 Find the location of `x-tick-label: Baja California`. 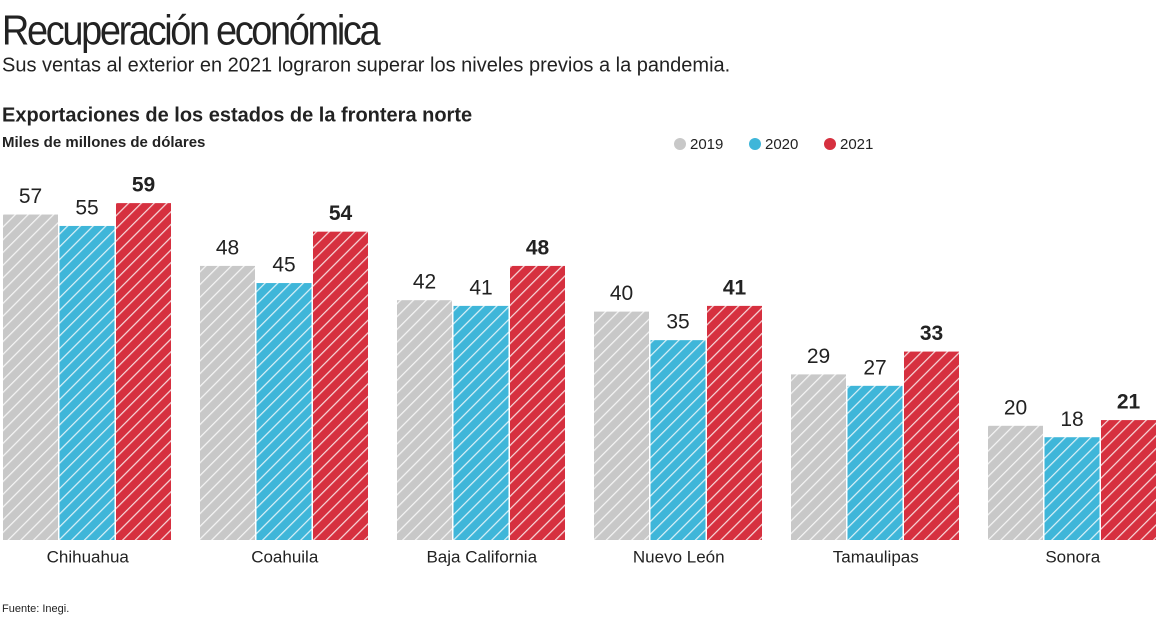

x-tick-label: Baja California is located at coordinates (481, 556).